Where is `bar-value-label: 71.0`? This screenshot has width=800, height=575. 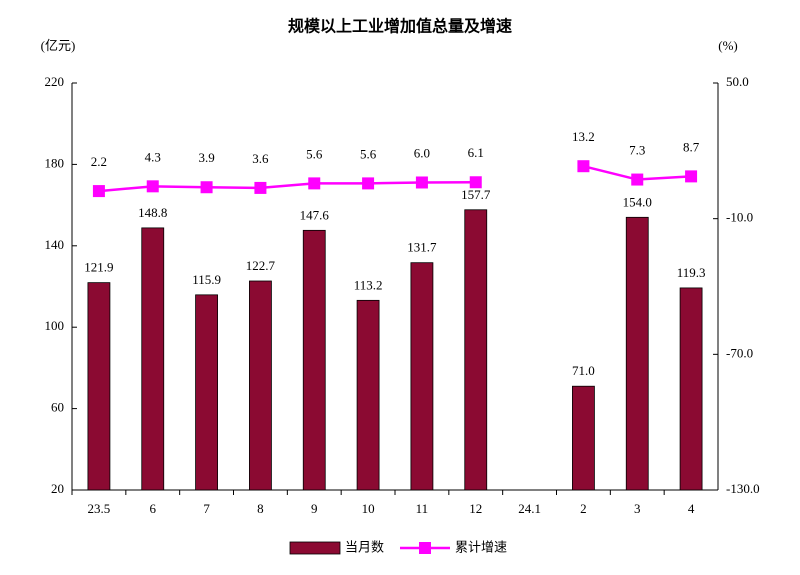
bar-value-label: 71.0 is located at coordinates (583, 370).